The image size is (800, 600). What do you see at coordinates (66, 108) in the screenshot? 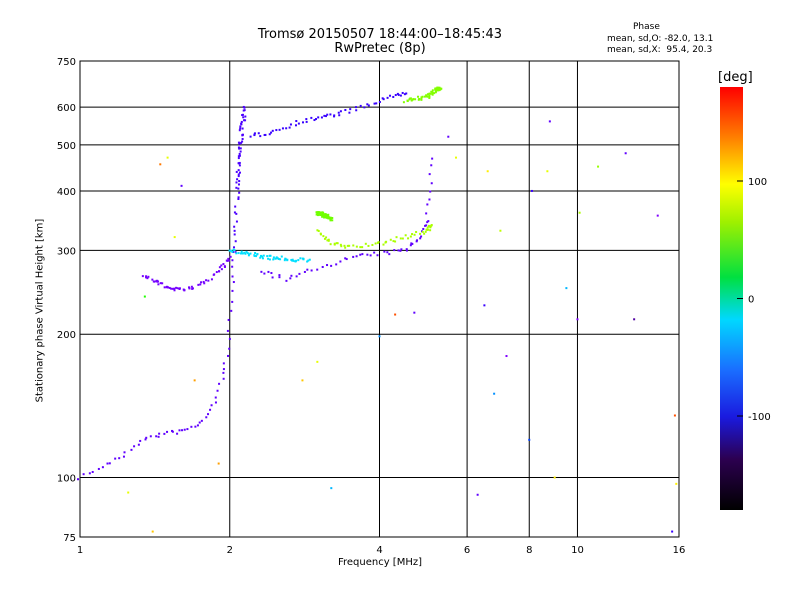
I see `y-tick-label: 600` at bounding box center [66, 108].